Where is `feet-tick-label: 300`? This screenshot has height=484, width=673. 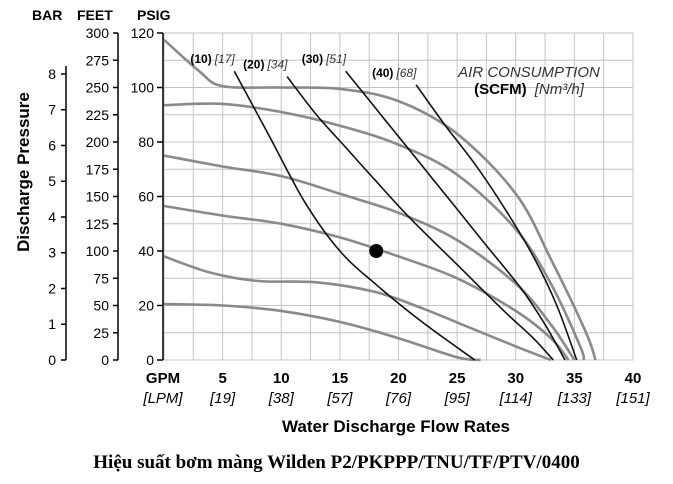 feet-tick-label: 300 is located at coordinates (98, 33).